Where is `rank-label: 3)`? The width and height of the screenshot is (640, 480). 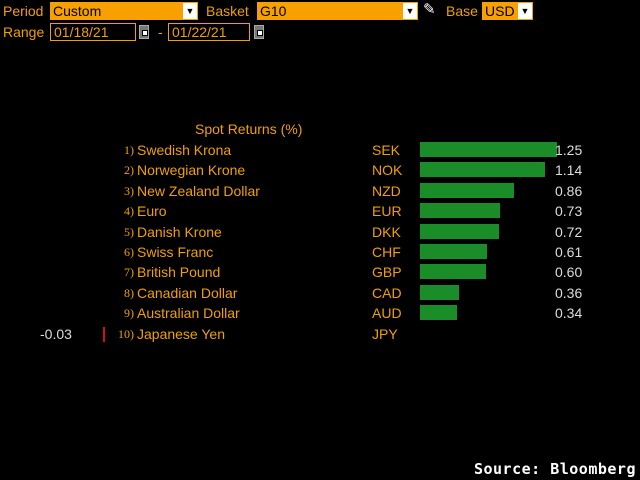 rank-label: 3) is located at coordinates (129, 190).